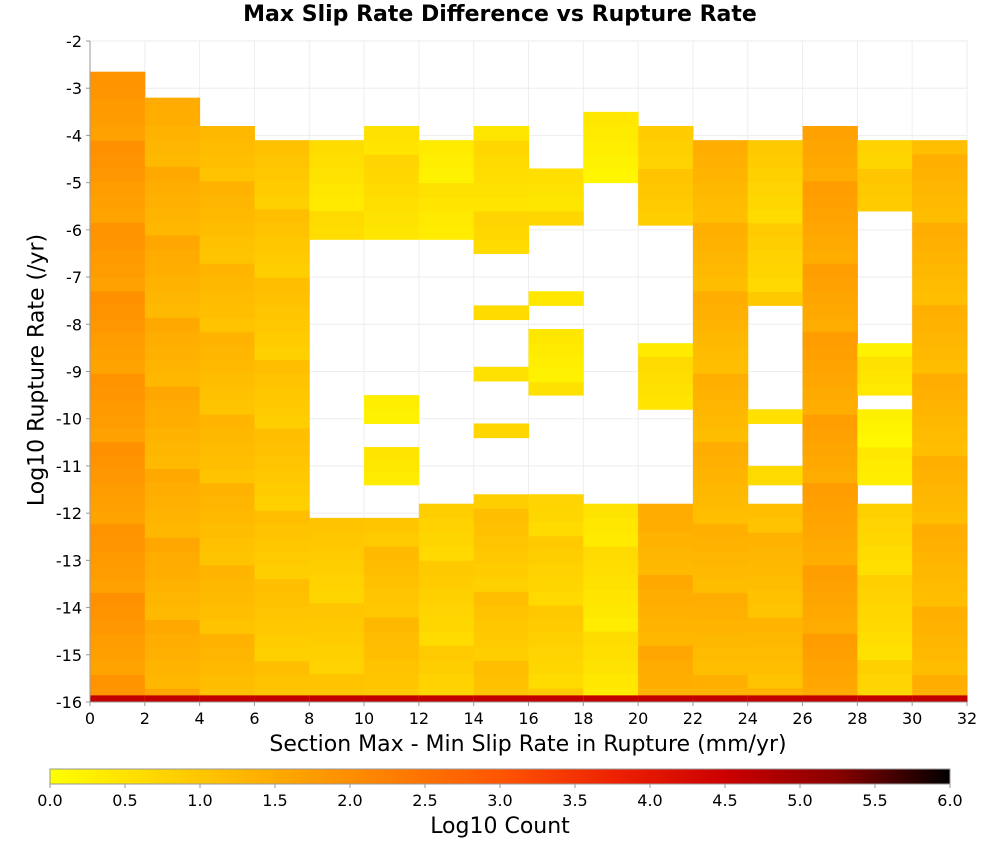 This screenshot has width=1000, height=850. What do you see at coordinates (37, 370) in the screenshot?
I see `y-axis-label: Log10 Rupture Rate (/yr)` at bounding box center [37, 370].